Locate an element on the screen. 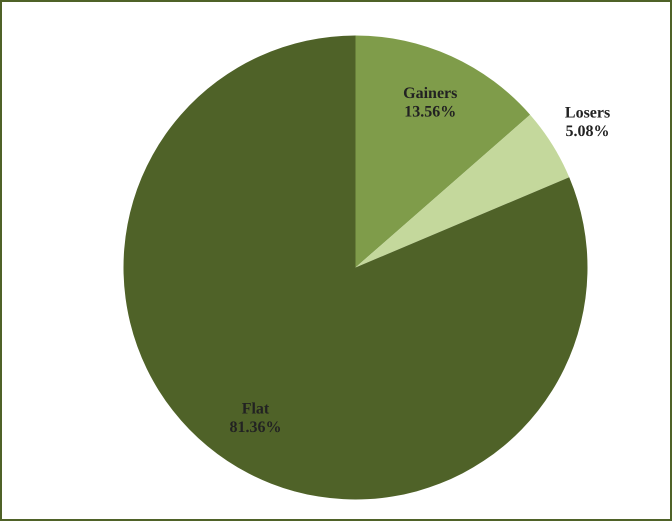 The height and width of the screenshot is (521, 672). slice-label: Gainers is located at coordinates (430, 93).